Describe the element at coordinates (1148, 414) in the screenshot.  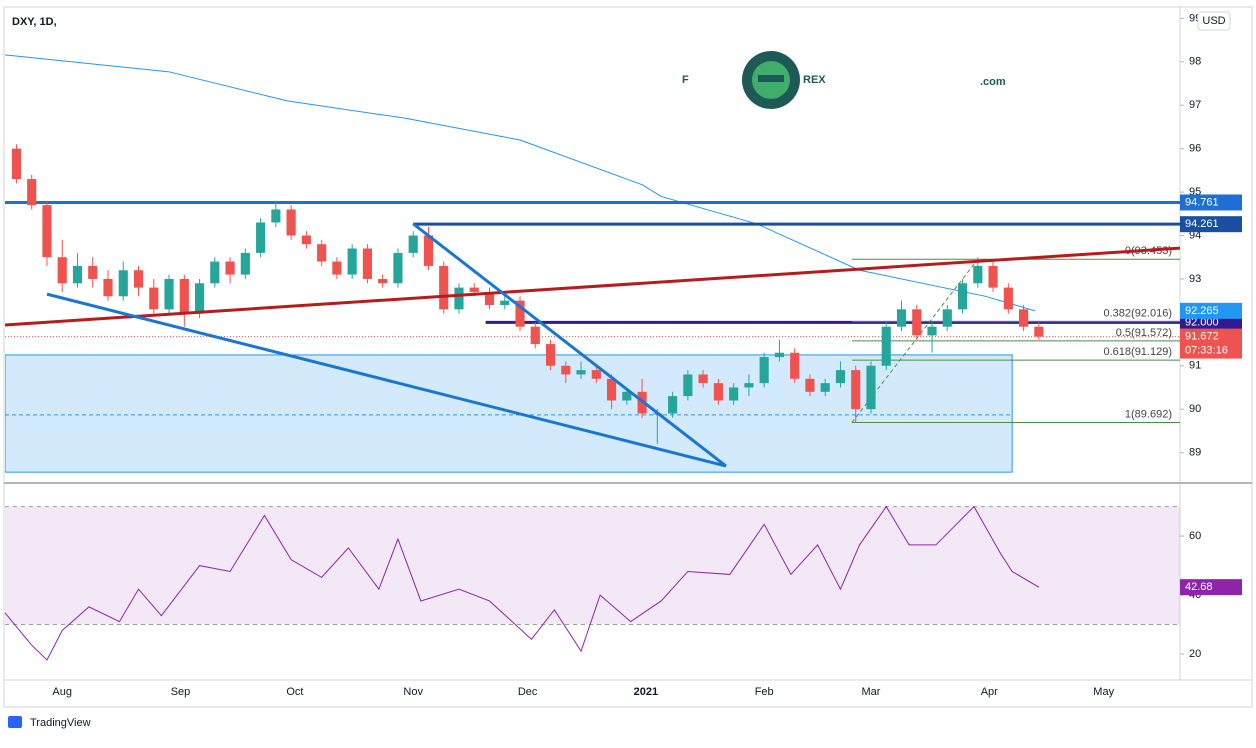
I see `fib-label: 1(89.692)` at that location.